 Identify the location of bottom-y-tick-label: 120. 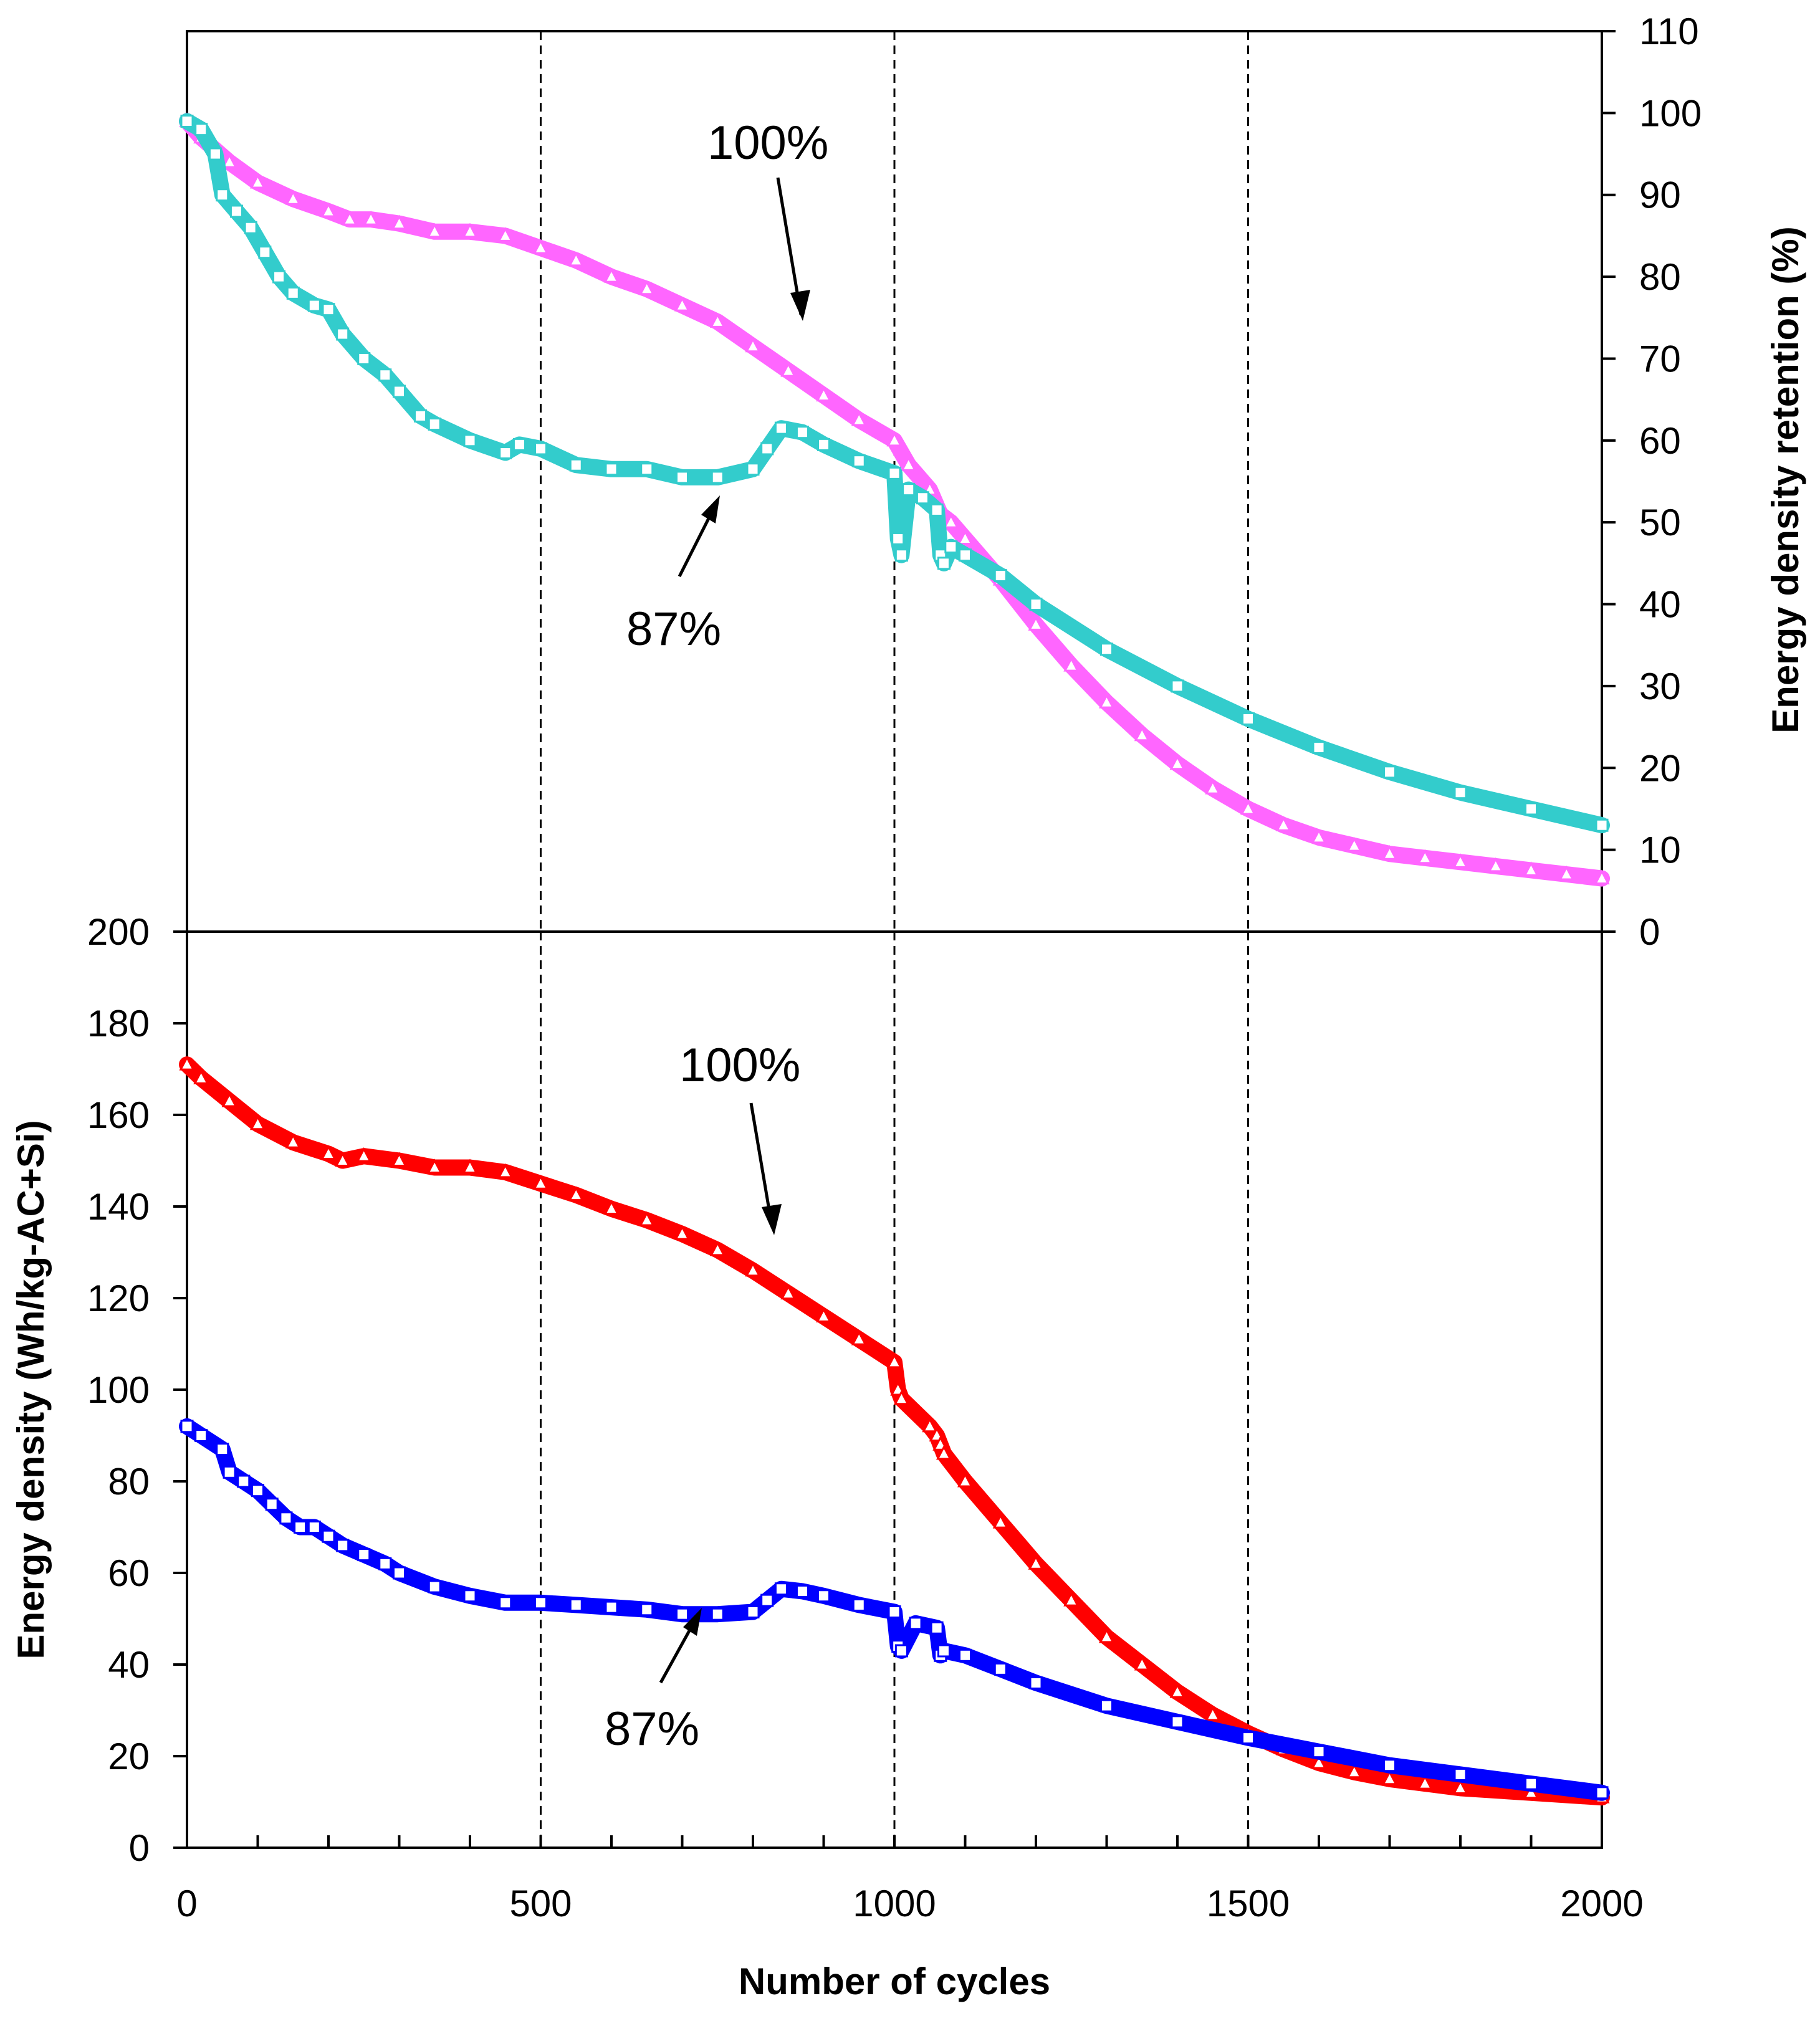
(119, 1298).